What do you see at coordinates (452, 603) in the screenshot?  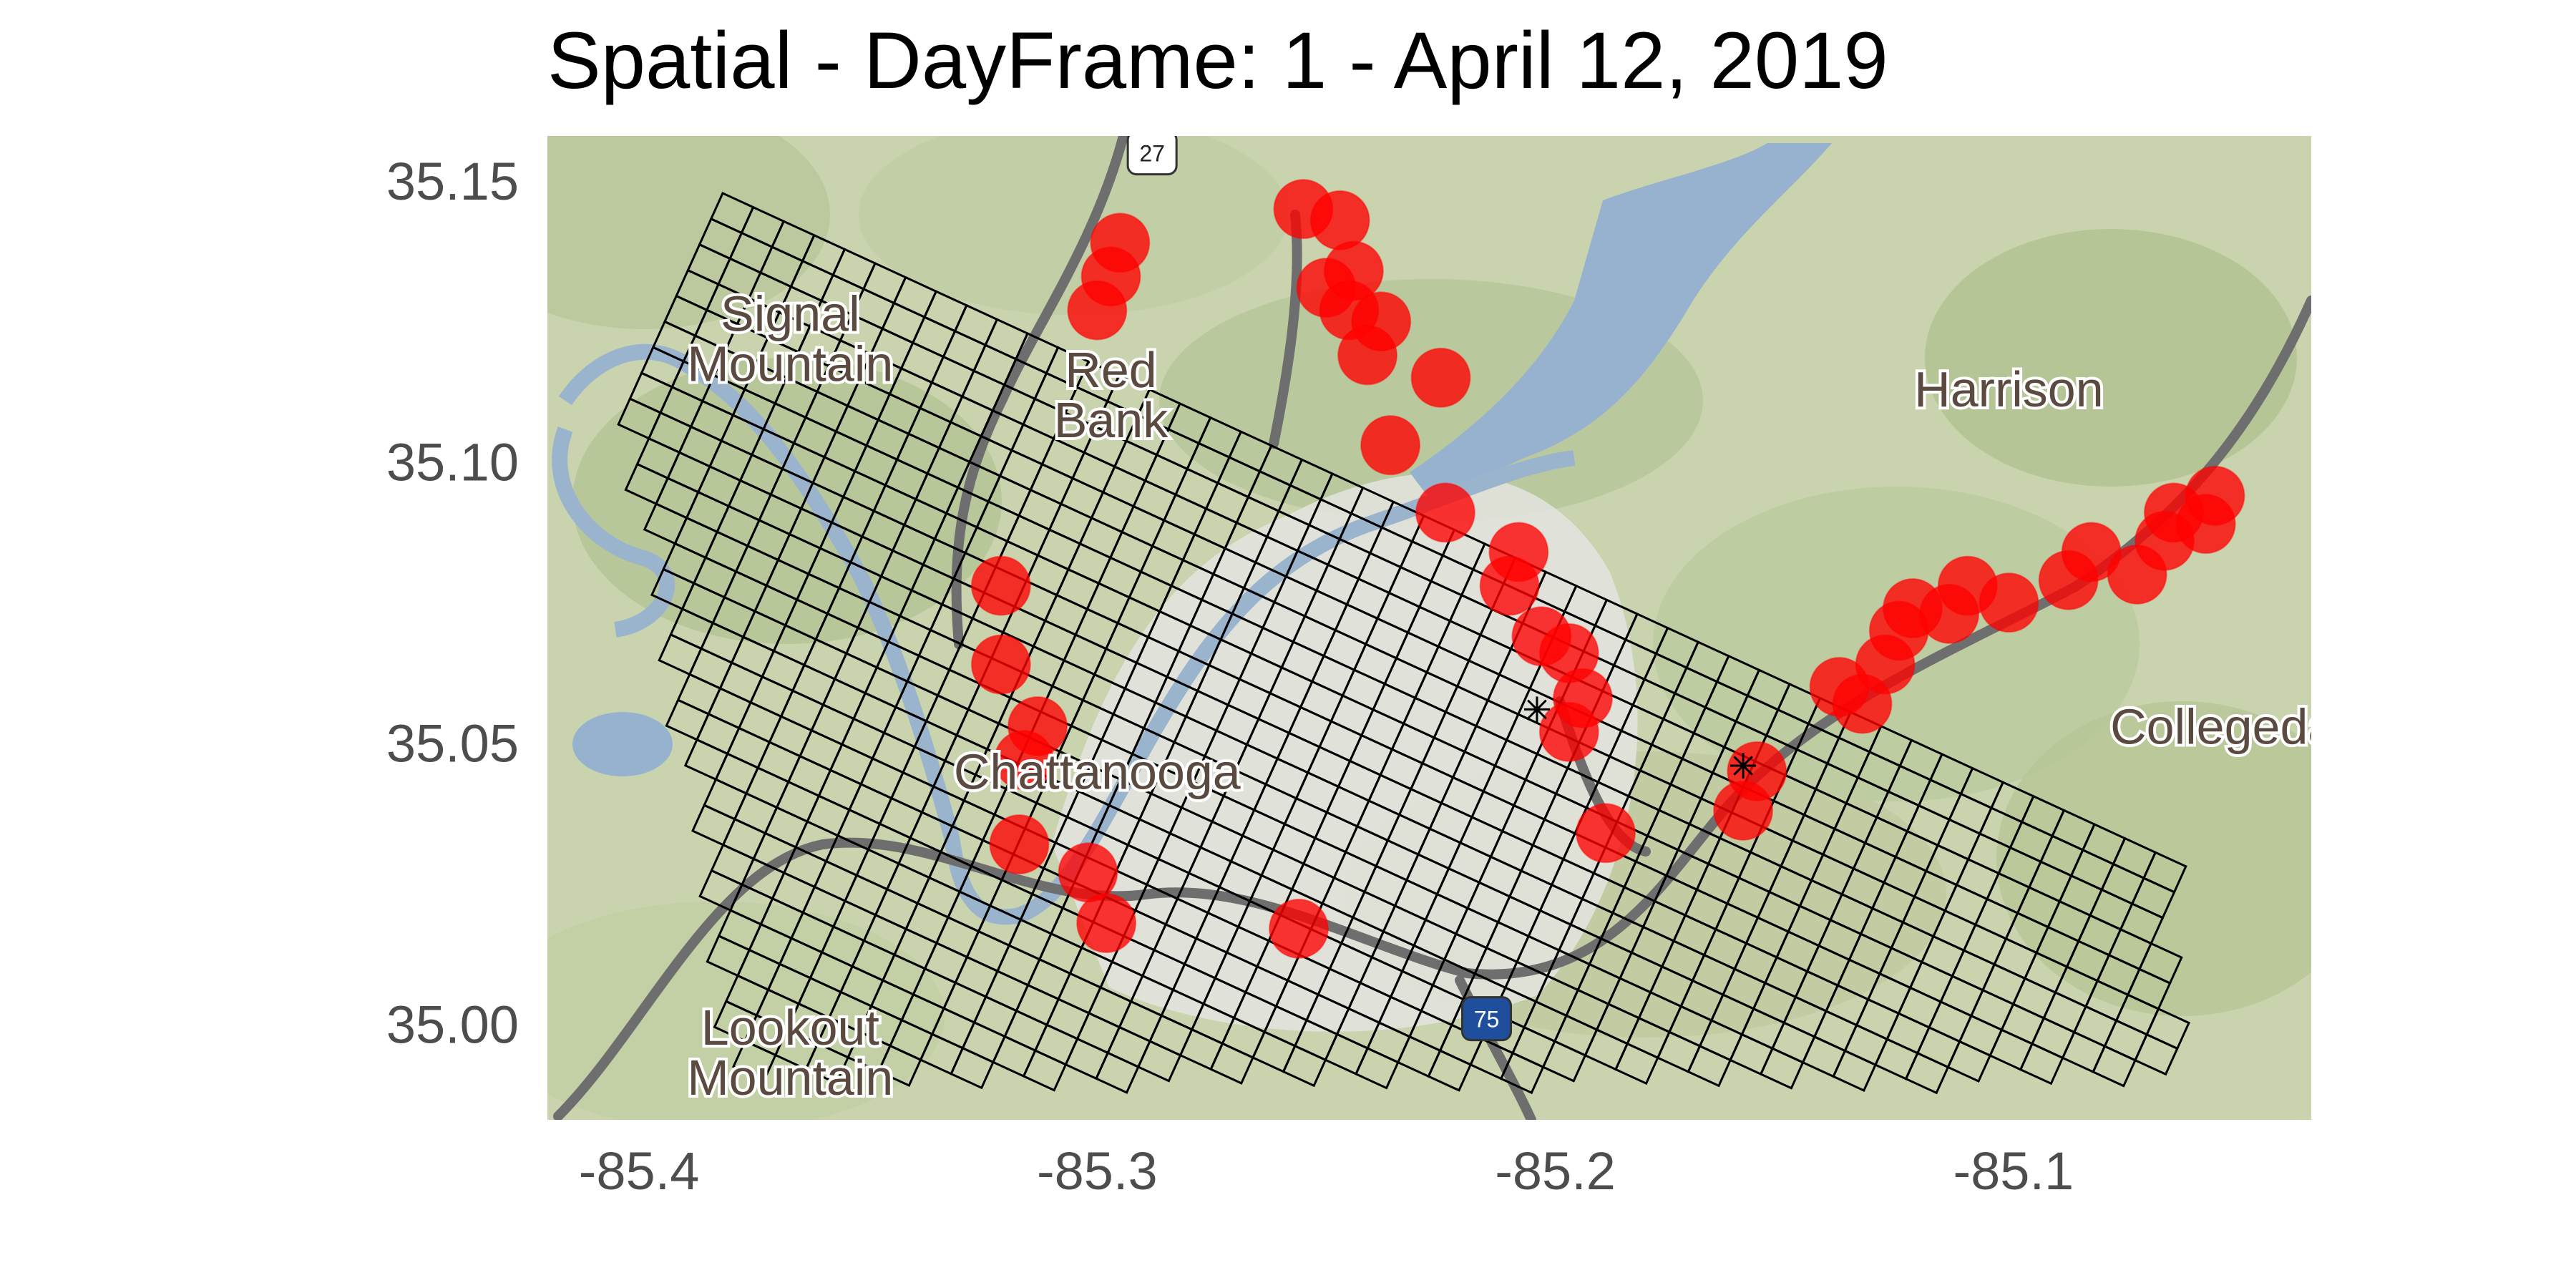 I see `y-axis: 35.15 35.10 35.05 35.00` at bounding box center [452, 603].